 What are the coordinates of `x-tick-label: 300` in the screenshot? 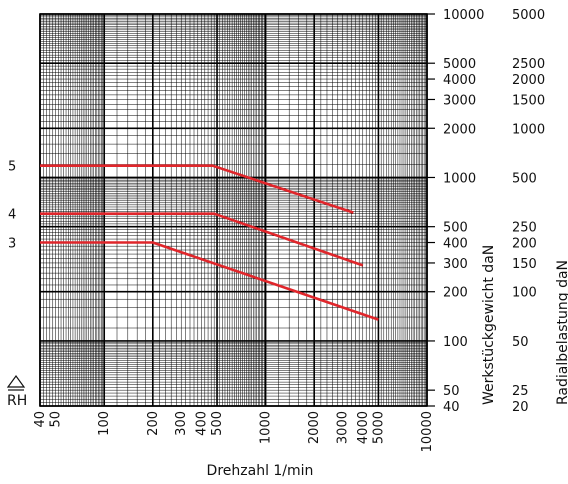 It's located at (181, 423).